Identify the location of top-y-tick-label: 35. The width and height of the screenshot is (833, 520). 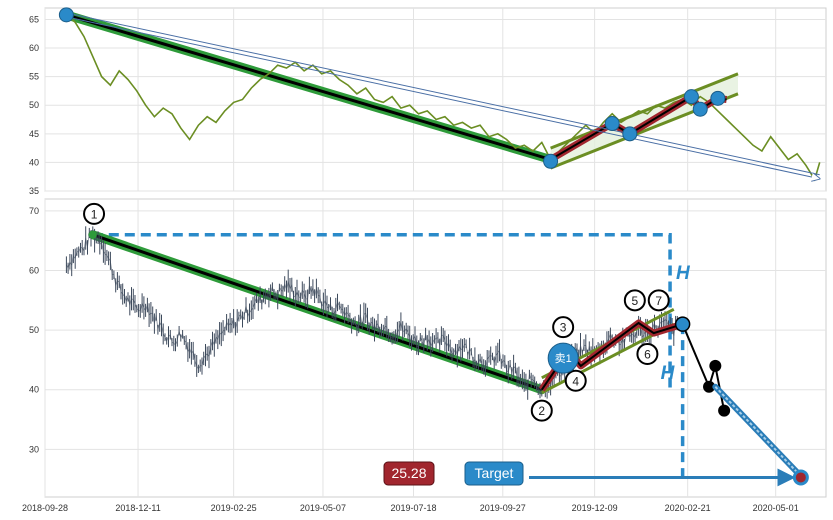
(34, 191).